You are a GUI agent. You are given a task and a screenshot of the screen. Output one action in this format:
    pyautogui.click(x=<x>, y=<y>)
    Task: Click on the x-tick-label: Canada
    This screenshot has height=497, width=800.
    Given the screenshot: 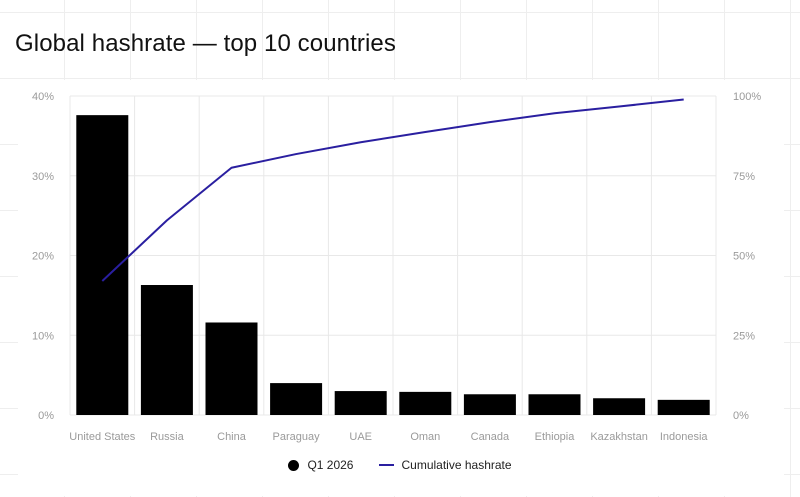 What is the action you would take?
    pyautogui.click(x=490, y=437)
    